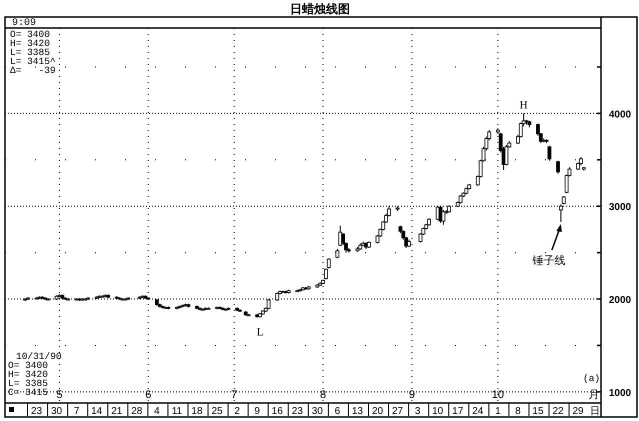  I want to click on annotation: 9:09, so click(24, 23).